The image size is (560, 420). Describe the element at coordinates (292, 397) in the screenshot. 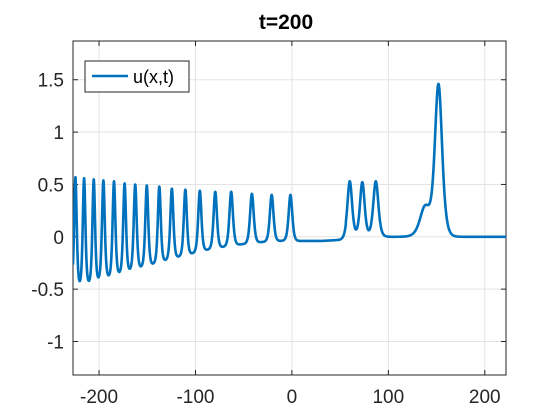

I see `x-tick-label: 0` at that location.